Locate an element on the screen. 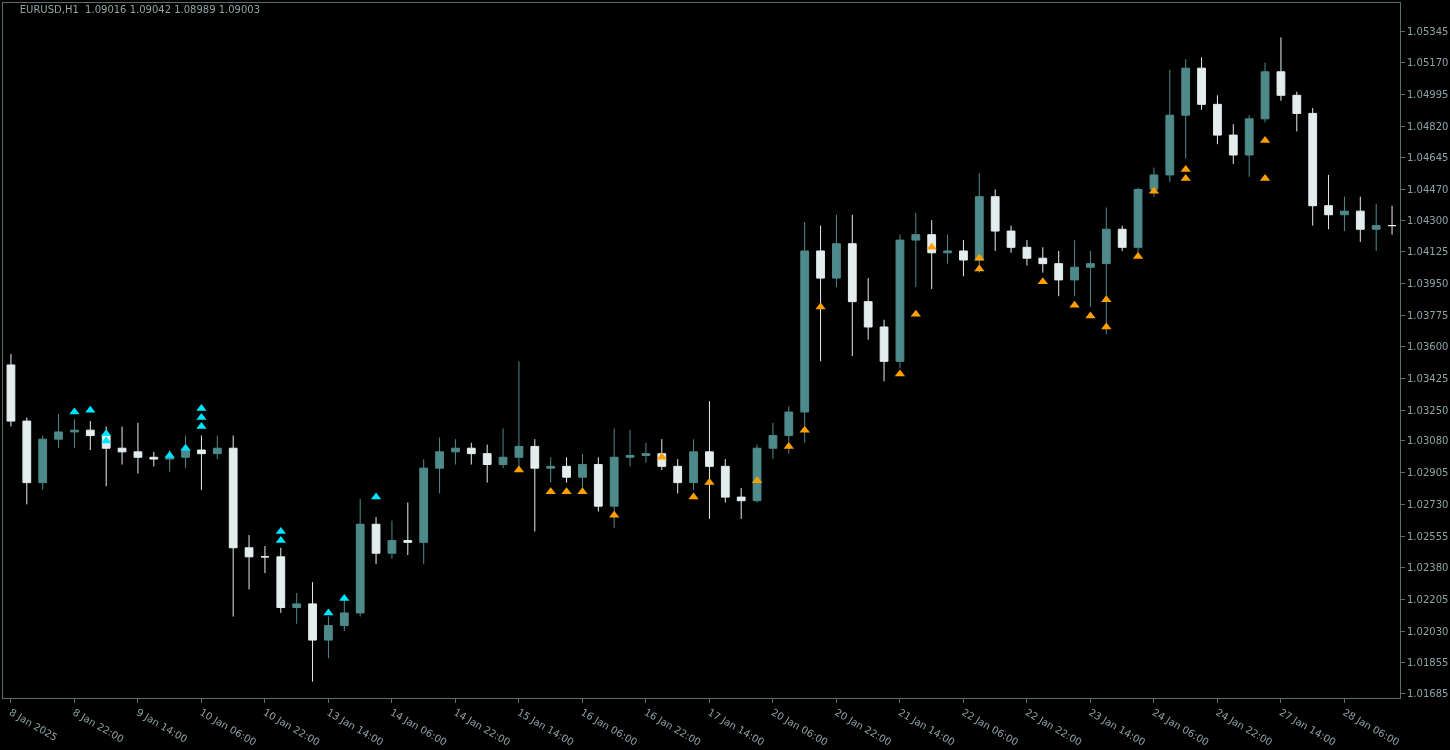 Image resolution: width=1450 pixels, height=750 pixels. chart-title: EURUSD,H1 1.09016 1.09042 1.08989 1.09003 is located at coordinates (140, 9).